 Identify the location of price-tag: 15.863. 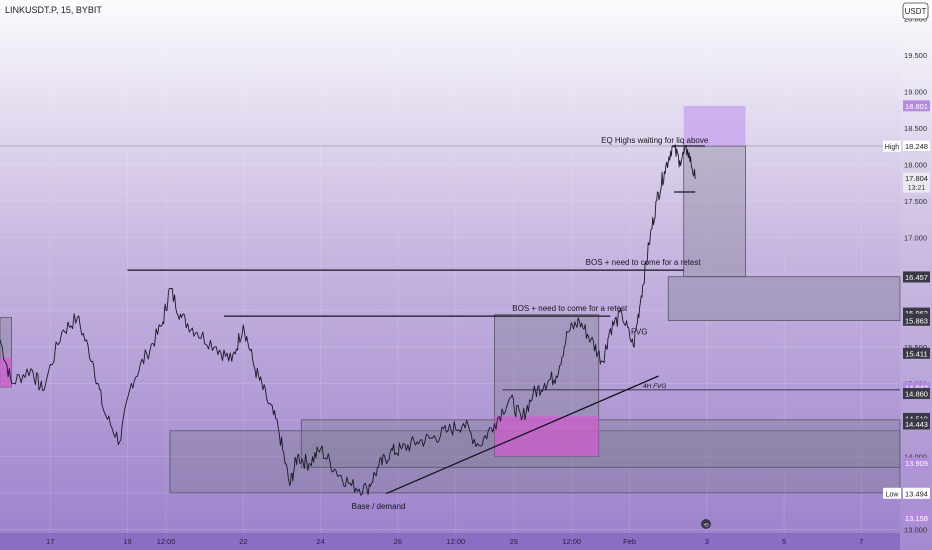
(916, 320).